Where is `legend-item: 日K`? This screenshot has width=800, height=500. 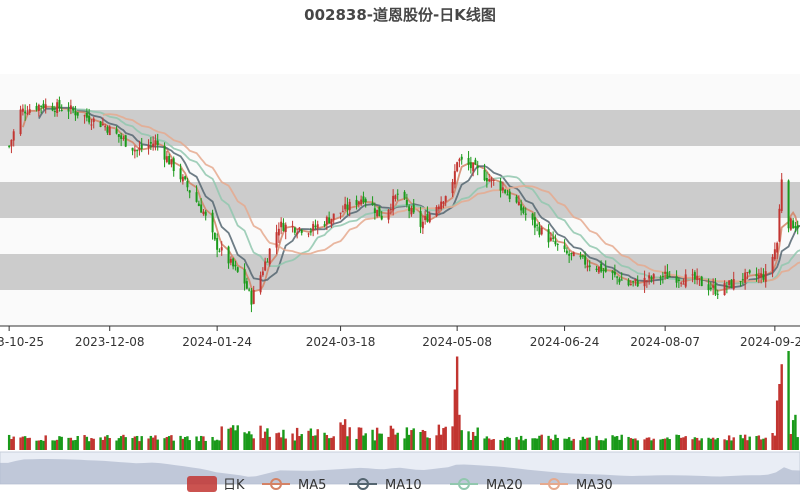 legend-item: 日K is located at coordinates (216, 484).